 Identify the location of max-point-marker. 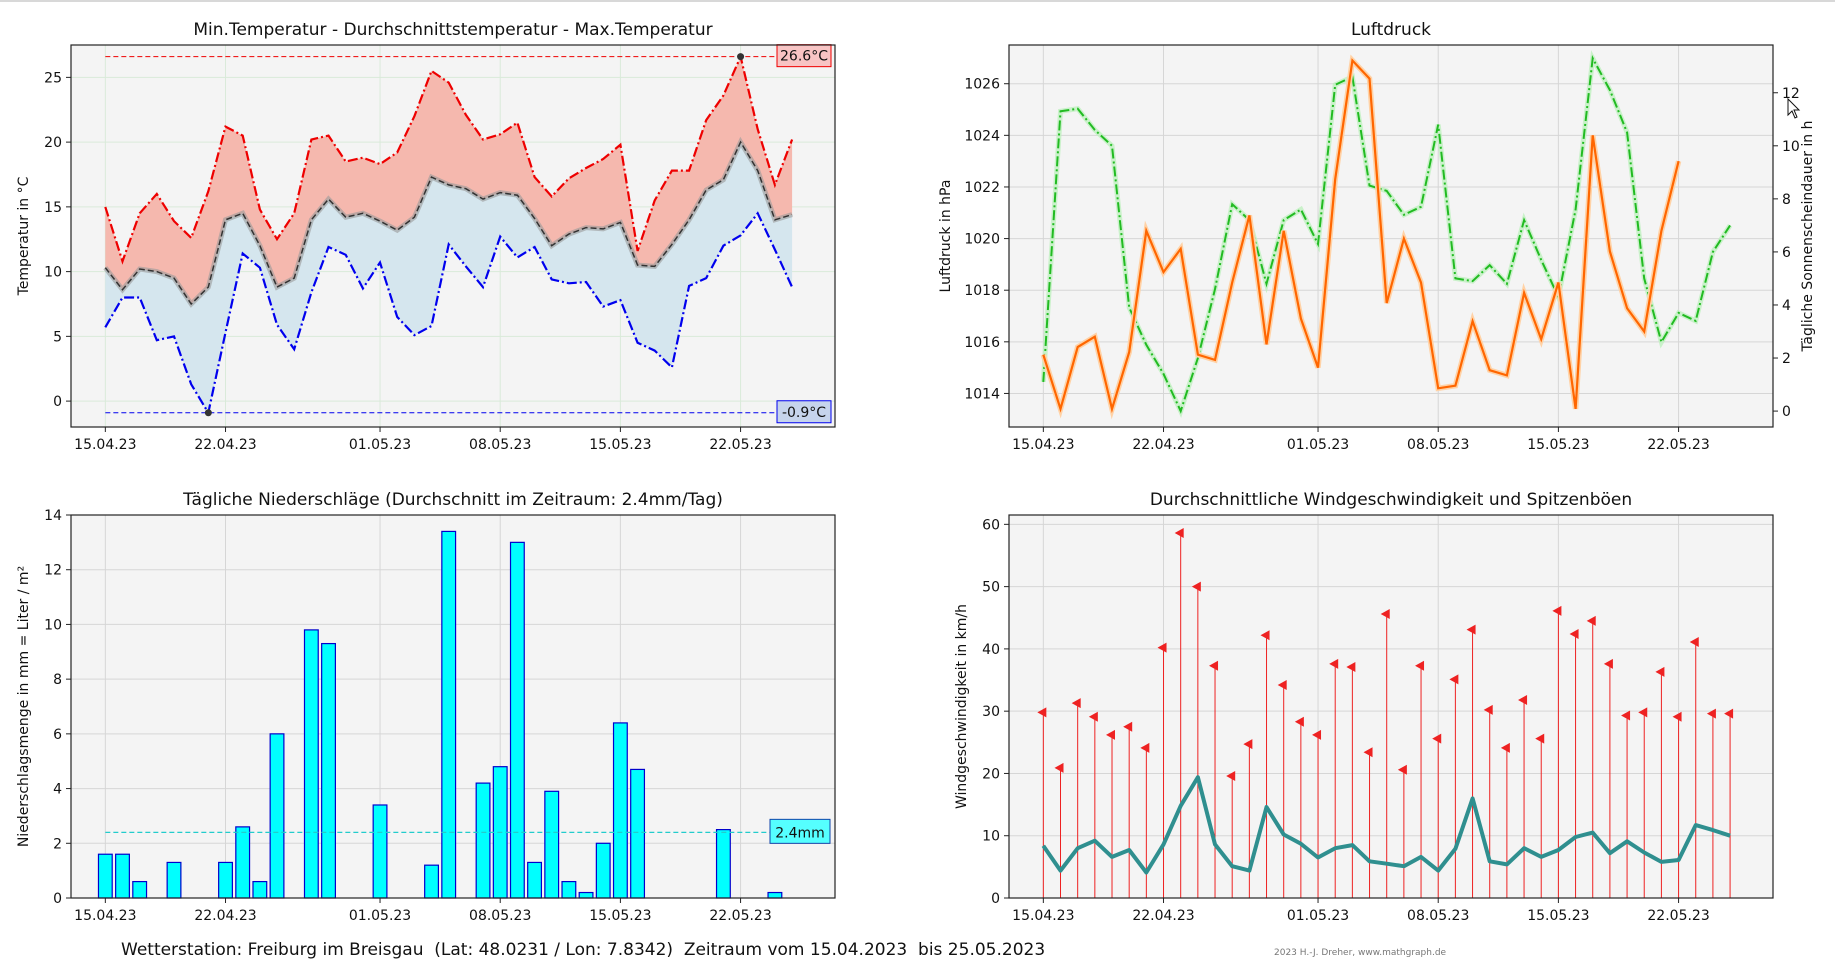
(741, 57).